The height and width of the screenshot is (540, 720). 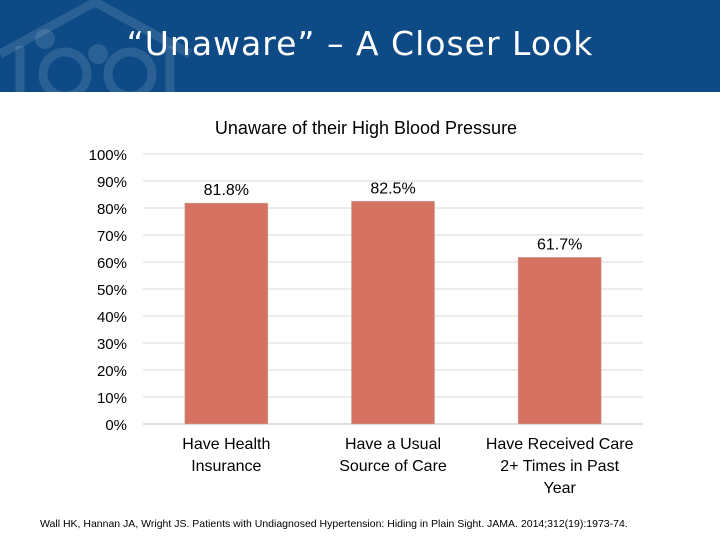 What do you see at coordinates (96, 46) in the screenshot?
I see `house-logo-icon` at bounding box center [96, 46].